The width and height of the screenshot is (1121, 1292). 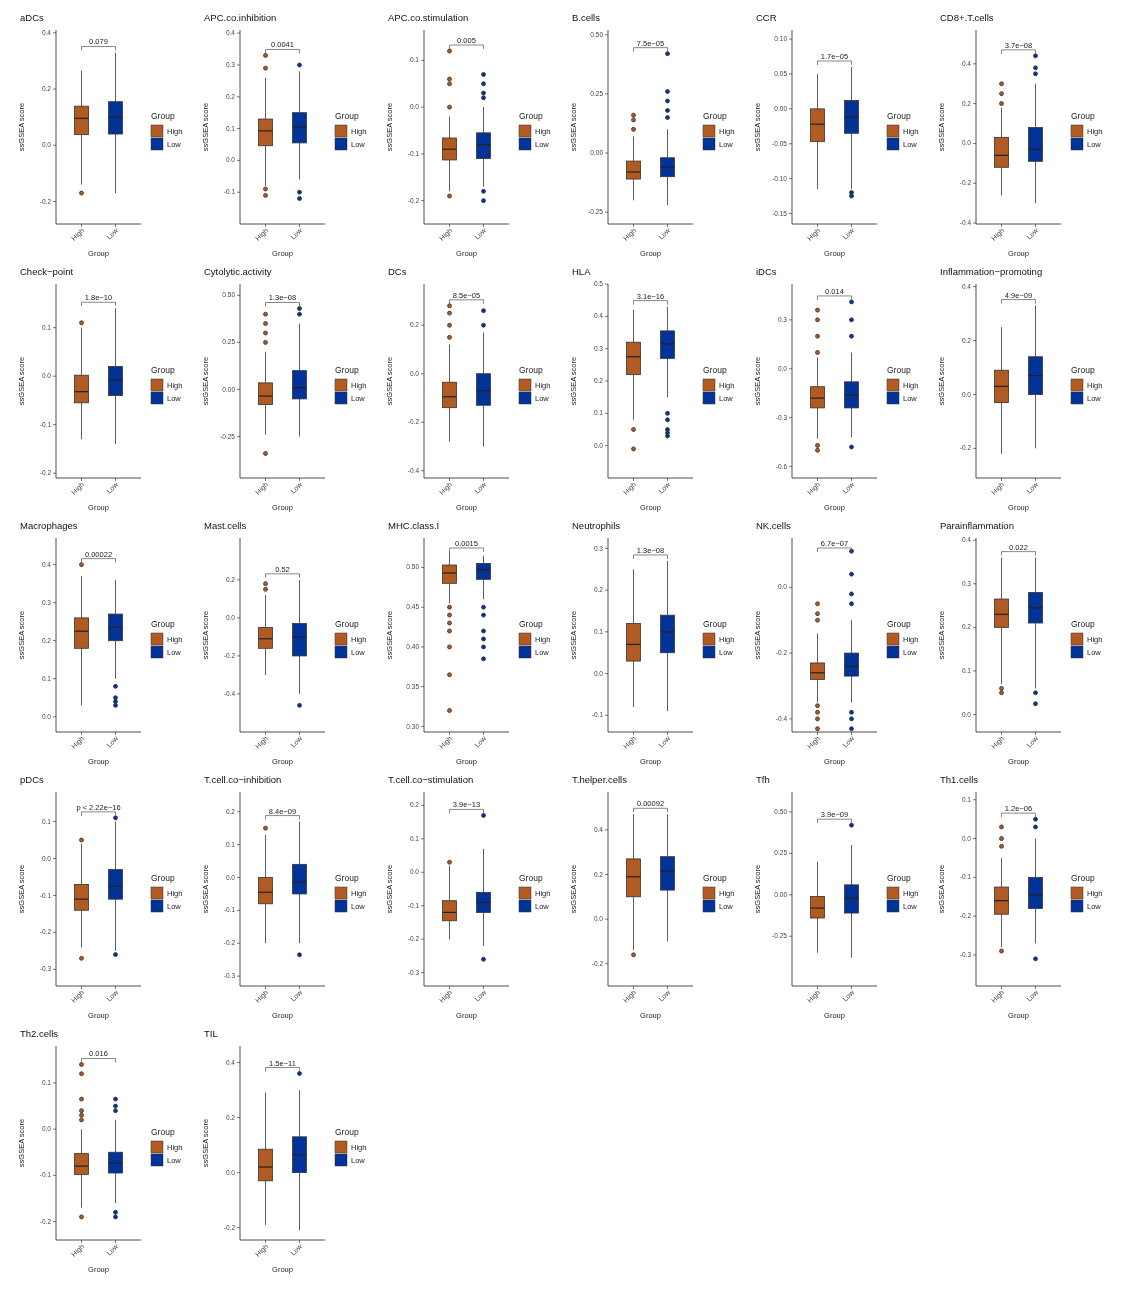 What do you see at coordinates (959, 779) in the screenshot?
I see `chart-title: Th1.cells` at bounding box center [959, 779].